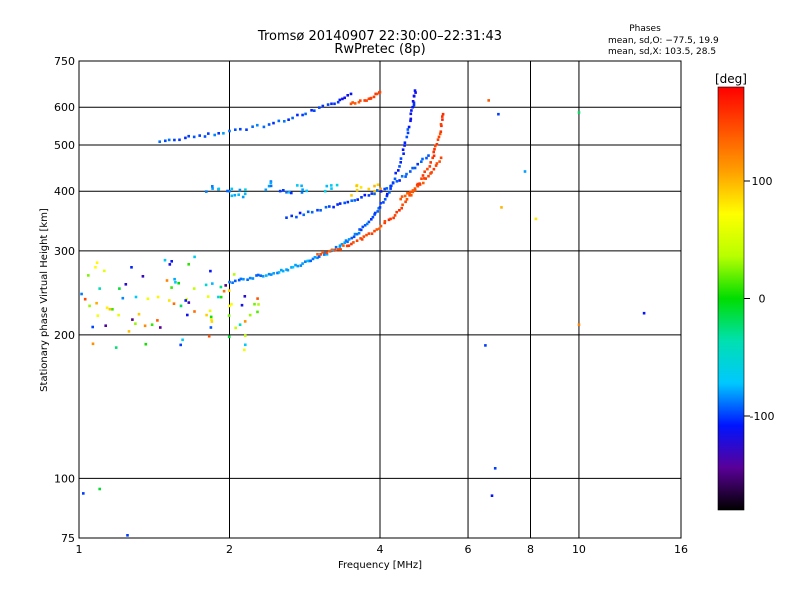 The image size is (800, 604). I want to click on x-tick-label: 1, so click(79, 549).